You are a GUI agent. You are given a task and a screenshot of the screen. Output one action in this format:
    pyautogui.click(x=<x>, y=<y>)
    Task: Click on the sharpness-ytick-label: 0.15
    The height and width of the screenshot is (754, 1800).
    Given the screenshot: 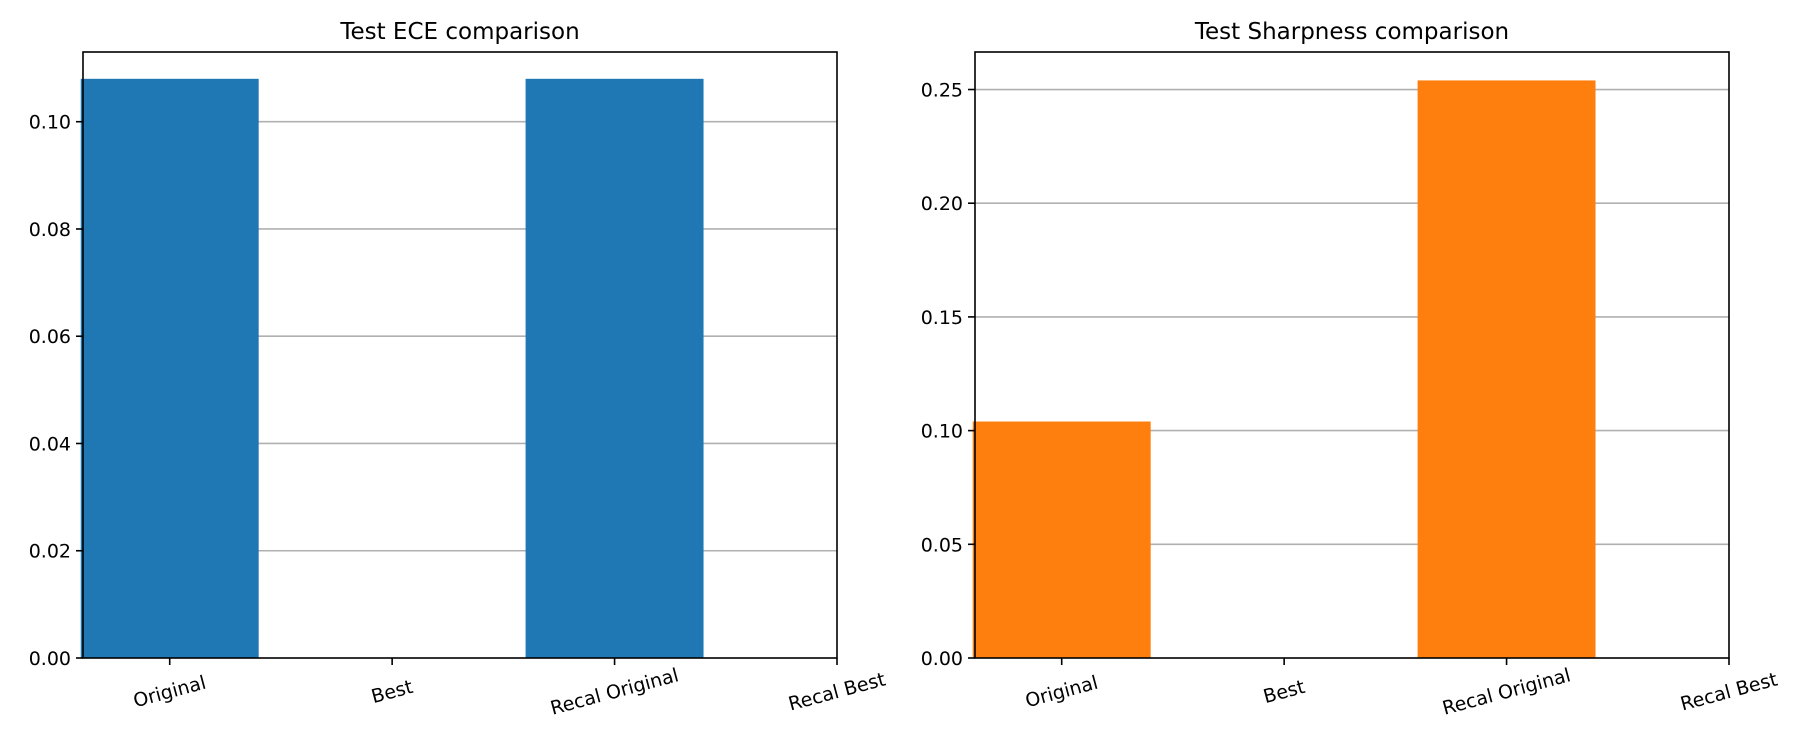 What is the action you would take?
    pyautogui.click(x=942, y=318)
    